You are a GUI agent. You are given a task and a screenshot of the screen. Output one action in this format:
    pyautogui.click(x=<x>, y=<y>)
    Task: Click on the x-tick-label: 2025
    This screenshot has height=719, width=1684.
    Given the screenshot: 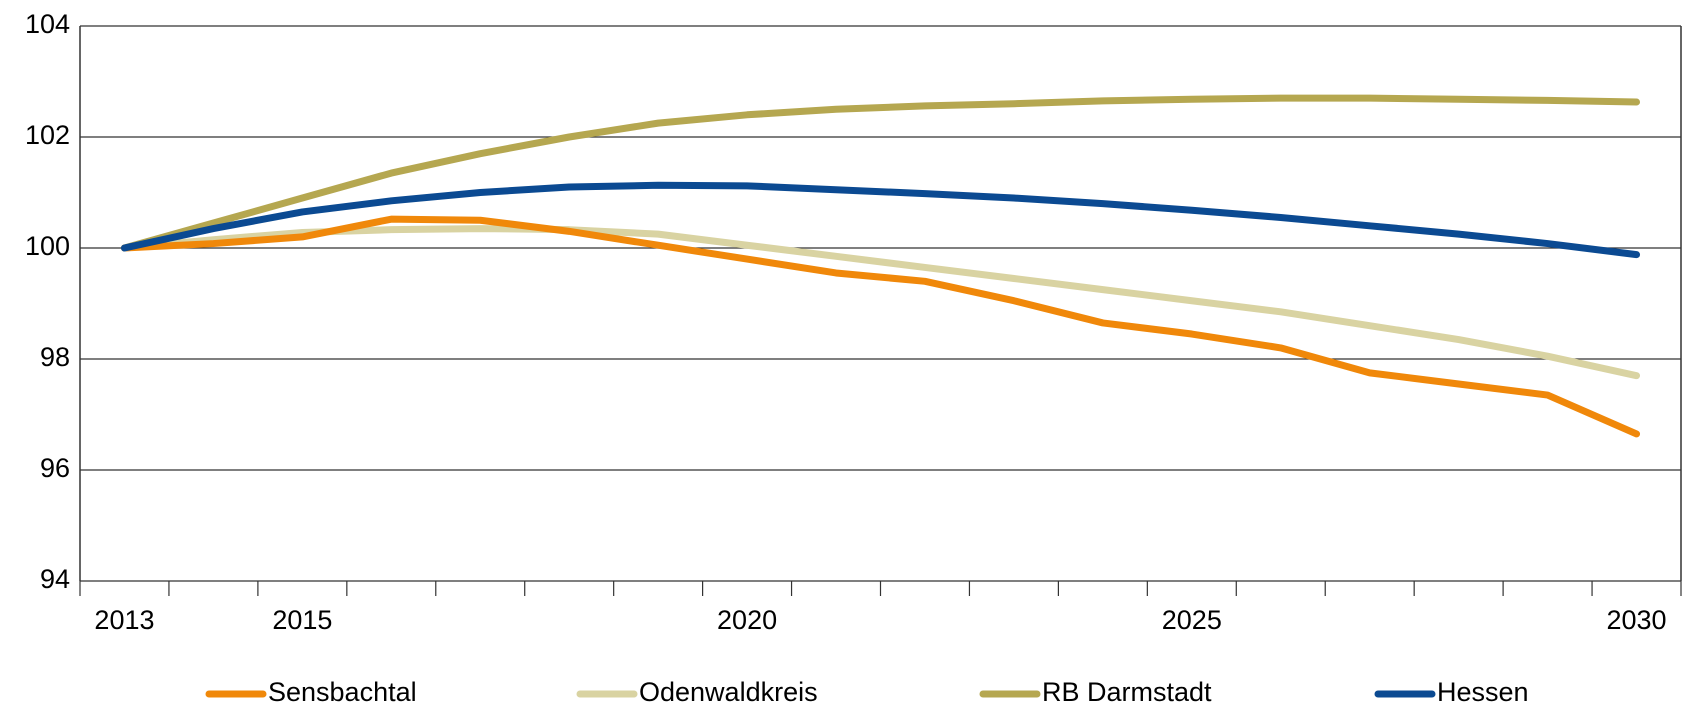 What is the action you would take?
    pyautogui.click(x=1192, y=620)
    